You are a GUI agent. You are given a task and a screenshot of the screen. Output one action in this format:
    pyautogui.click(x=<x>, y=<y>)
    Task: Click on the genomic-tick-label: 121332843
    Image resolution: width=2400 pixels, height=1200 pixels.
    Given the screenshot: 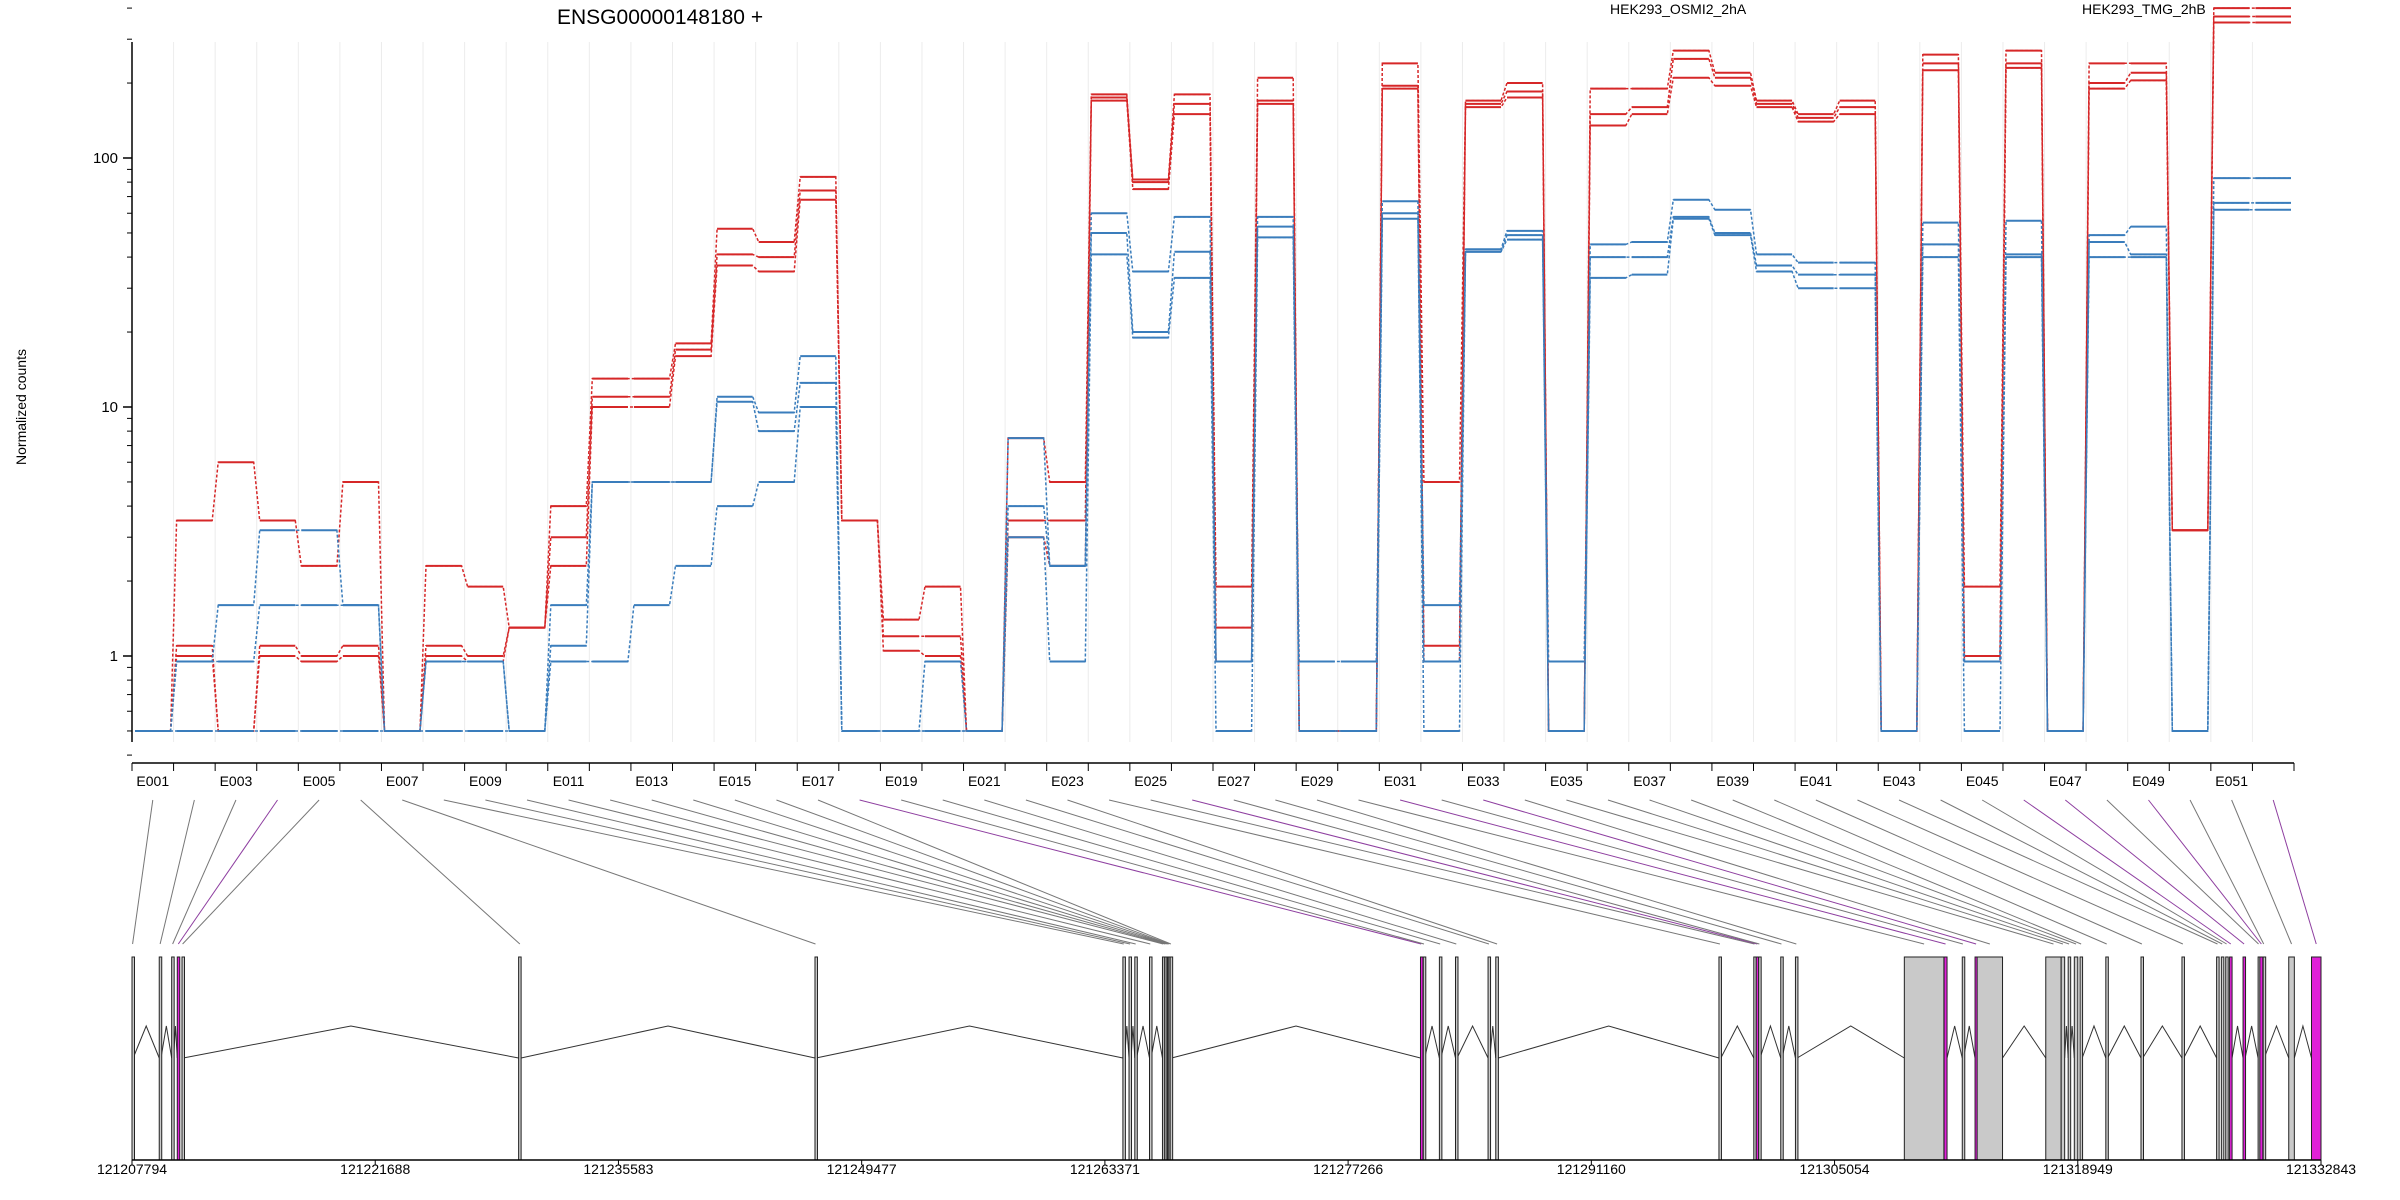 What is the action you would take?
    pyautogui.click(x=2321, y=1169)
    